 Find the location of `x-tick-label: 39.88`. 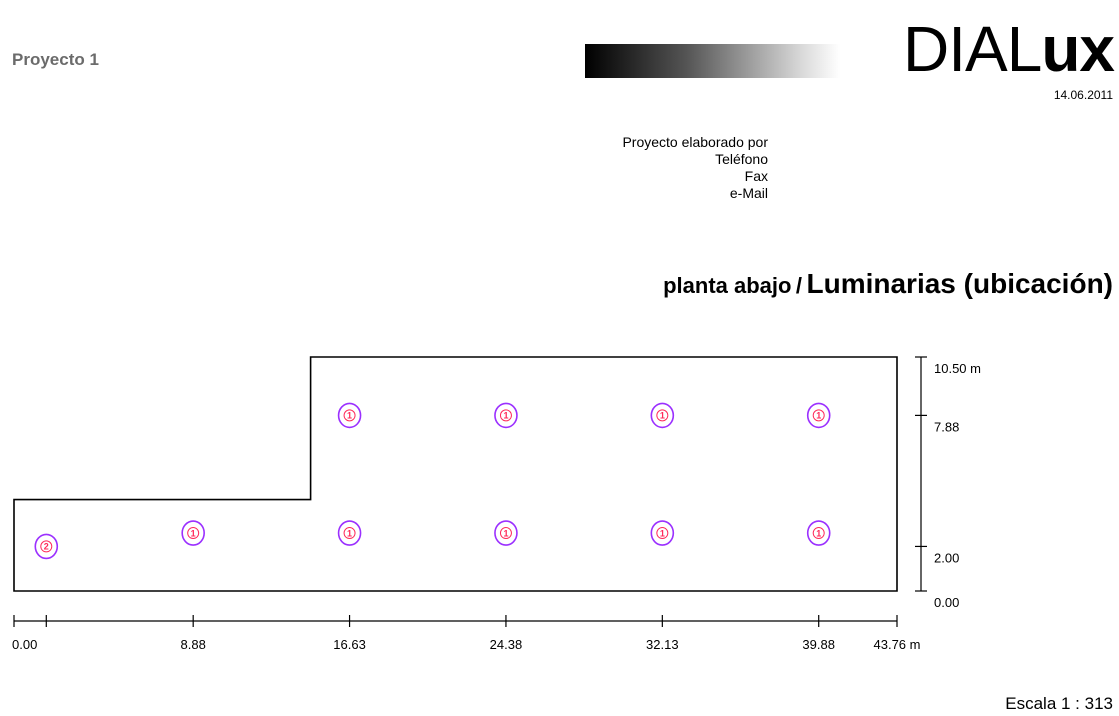

x-tick-label: 39.88 is located at coordinates (818, 644).